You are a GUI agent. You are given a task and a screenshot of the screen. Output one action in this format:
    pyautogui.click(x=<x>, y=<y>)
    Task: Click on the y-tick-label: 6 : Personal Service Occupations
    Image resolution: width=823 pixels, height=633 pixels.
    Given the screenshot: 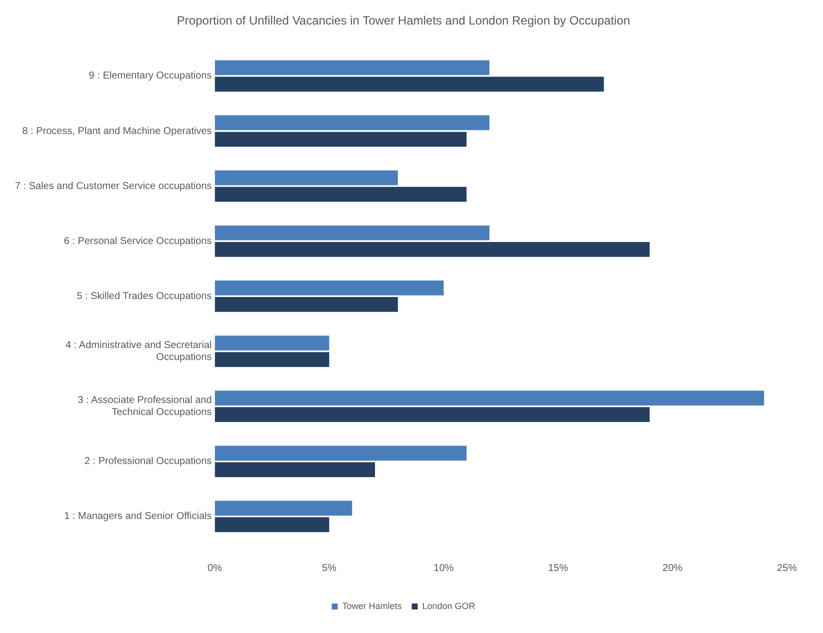 What is the action you would take?
    pyautogui.click(x=138, y=241)
    